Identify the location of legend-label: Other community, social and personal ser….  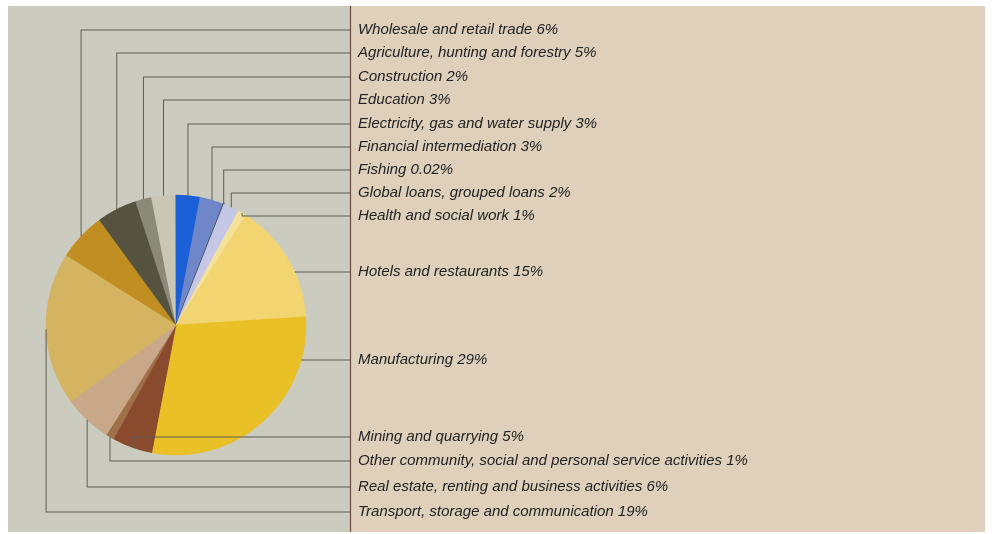
(553, 460).